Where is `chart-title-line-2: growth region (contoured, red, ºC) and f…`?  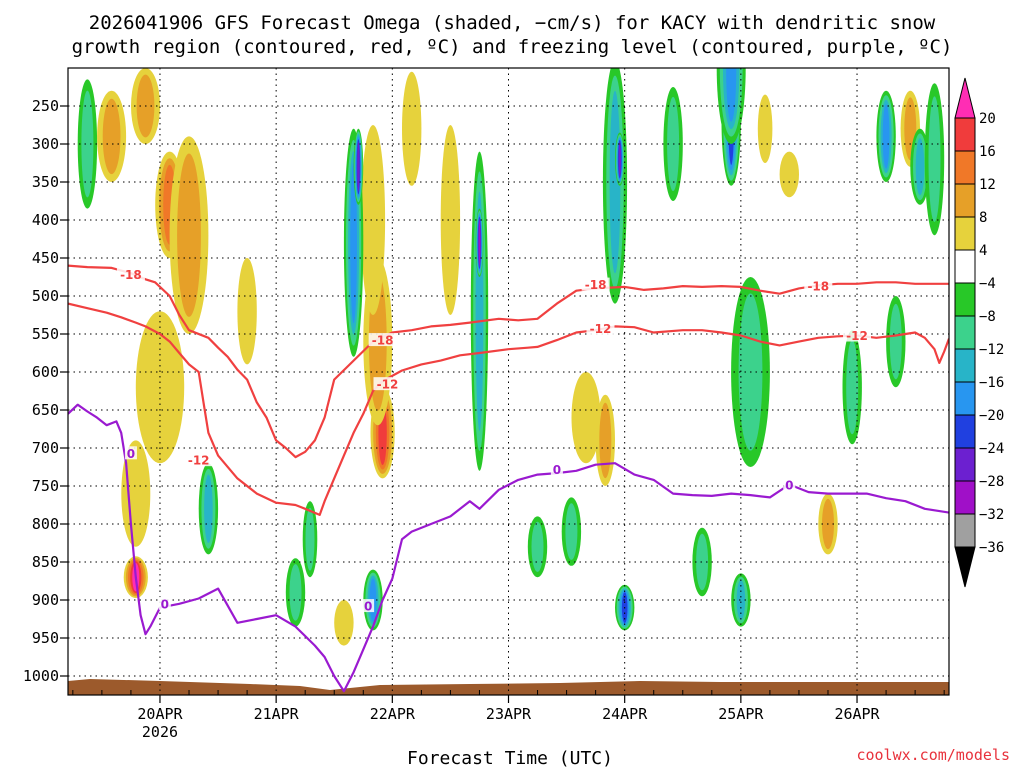
chart-title-line-2: growth region (contoured, red, ºC) and f… is located at coordinates (512, 47).